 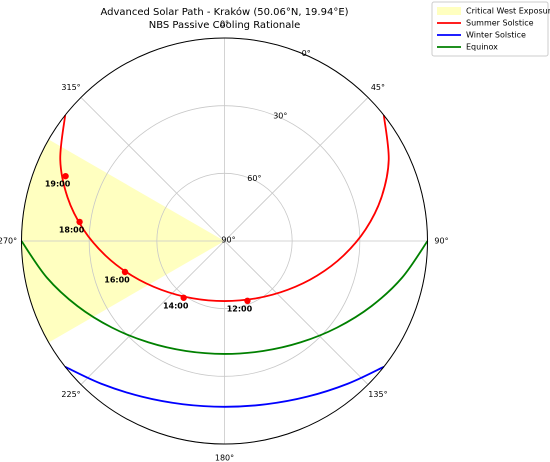 I want to click on legend-box, so click(x=490, y=29).